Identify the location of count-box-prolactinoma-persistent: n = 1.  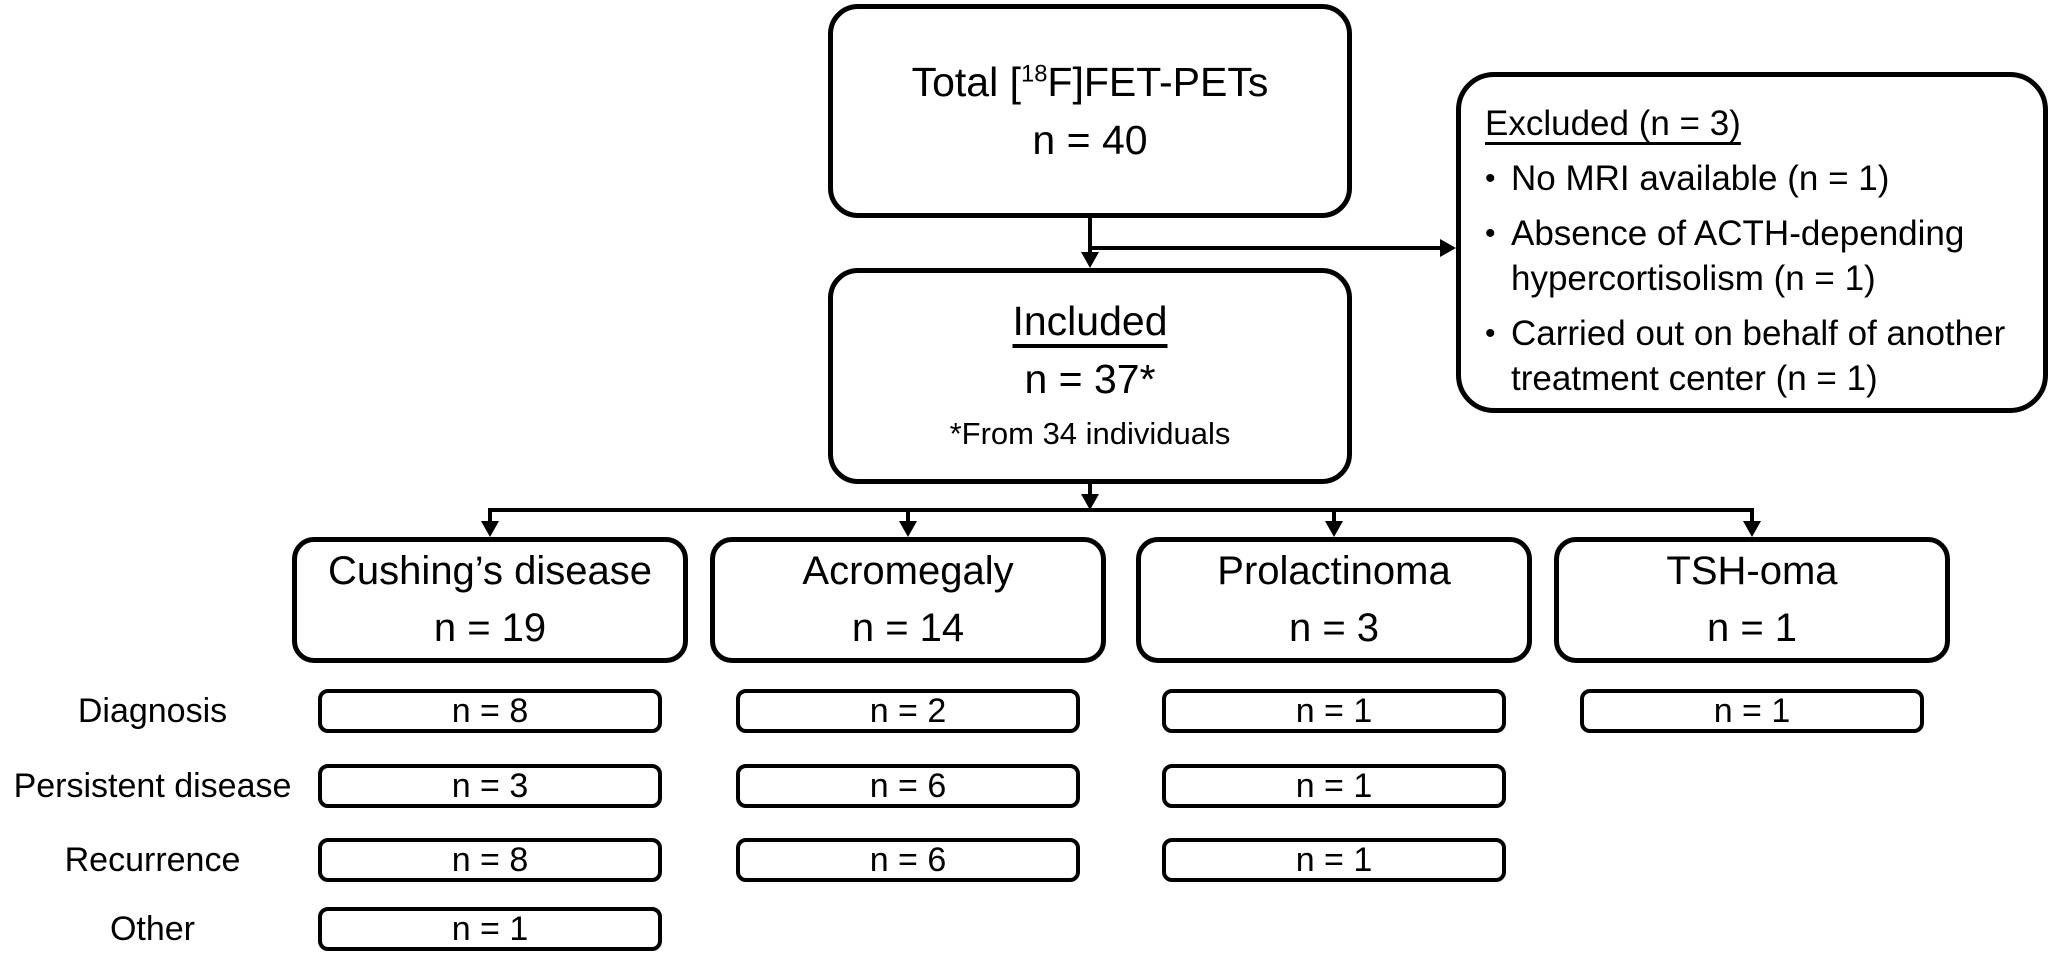
(1334, 786).